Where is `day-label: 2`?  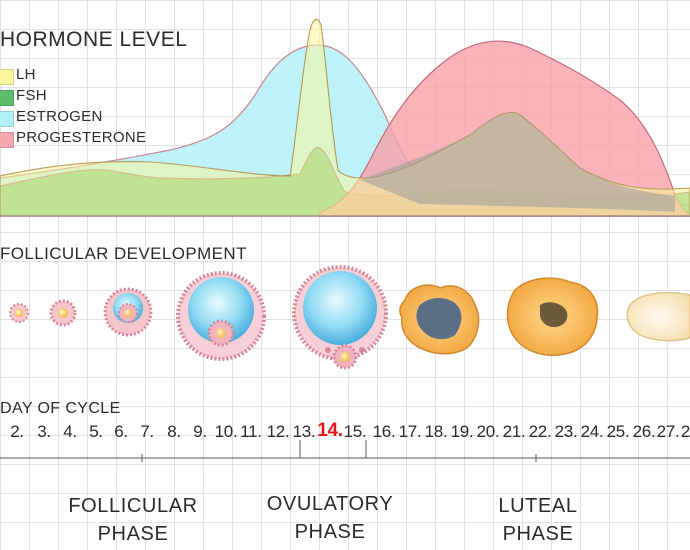
day-label: 2 is located at coordinates (685, 431).